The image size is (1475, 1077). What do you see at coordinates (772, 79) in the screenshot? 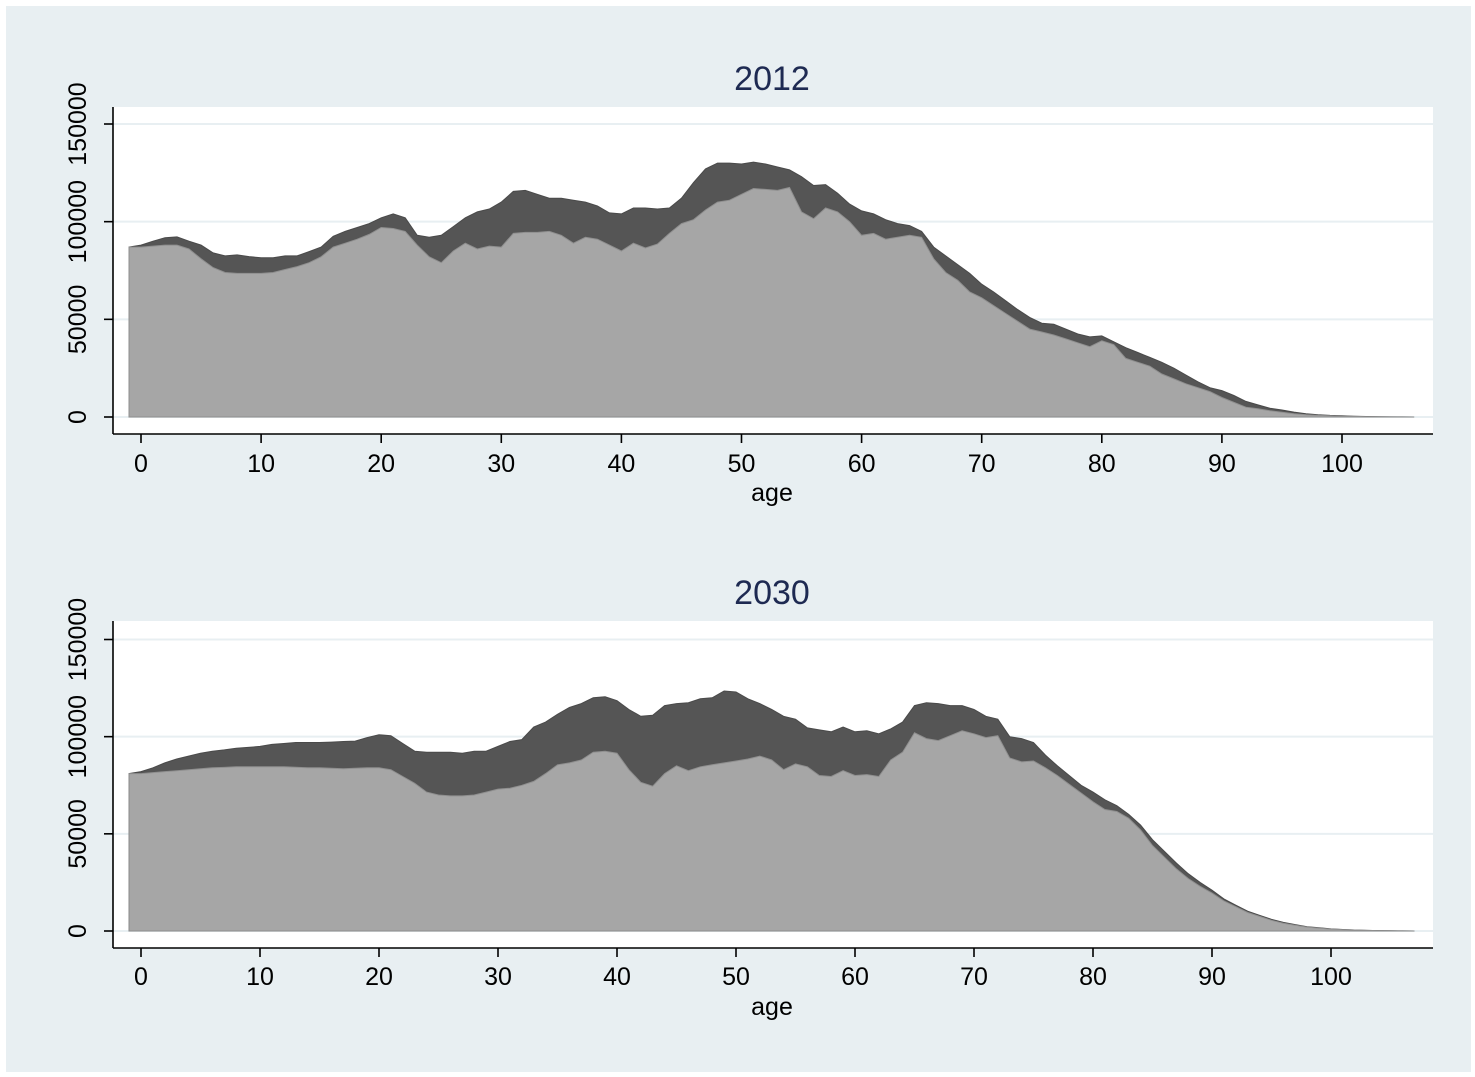
I see `chart-title: 2012` at bounding box center [772, 79].